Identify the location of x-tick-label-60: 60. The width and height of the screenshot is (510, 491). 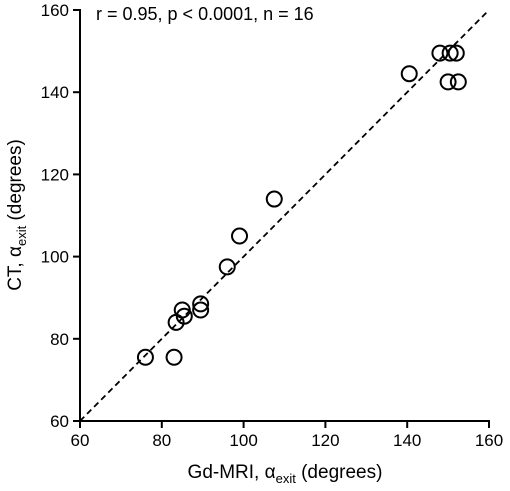
(80, 440).